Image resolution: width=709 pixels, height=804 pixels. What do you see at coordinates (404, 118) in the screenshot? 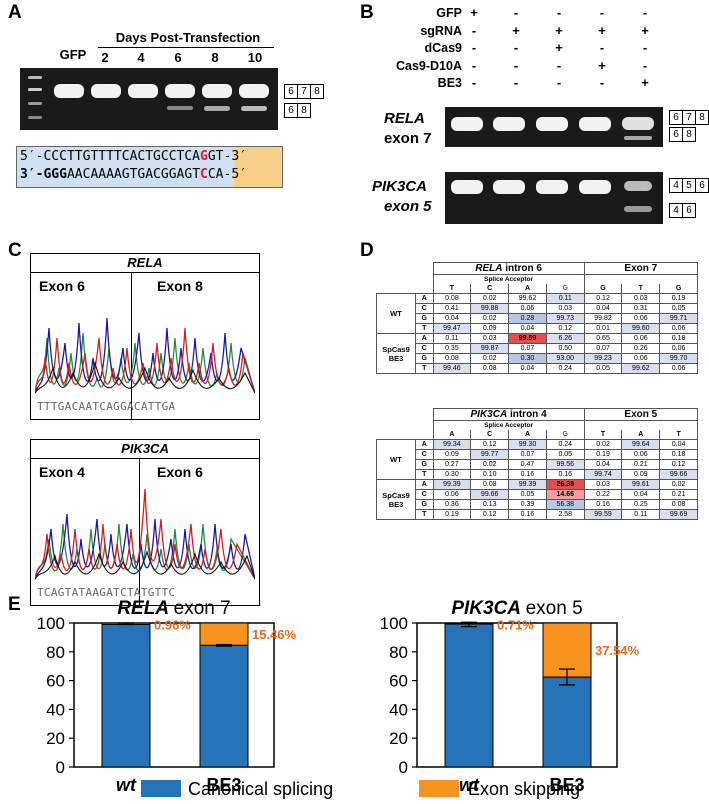
I see `gel-gene-label: RELA` at bounding box center [404, 118].